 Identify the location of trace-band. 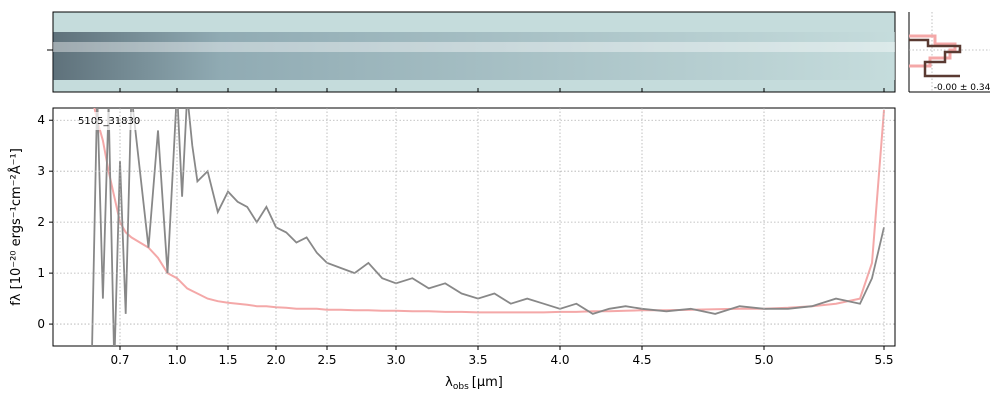
(474, 56).